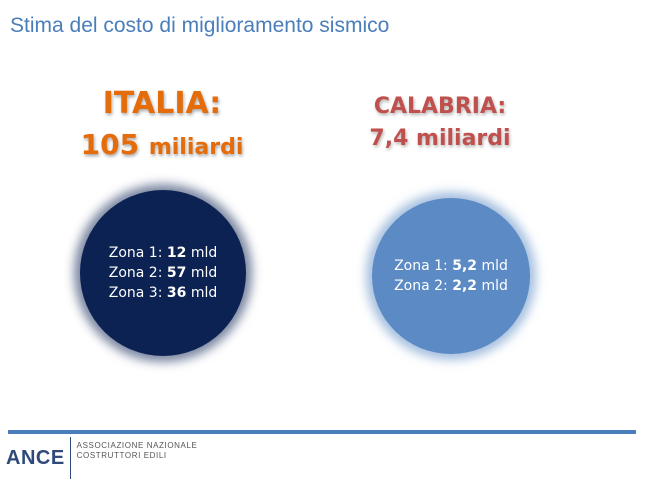 The width and height of the screenshot is (646, 484). What do you see at coordinates (176, 293) in the screenshot?
I see `zone-value: 36` at bounding box center [176, 293].